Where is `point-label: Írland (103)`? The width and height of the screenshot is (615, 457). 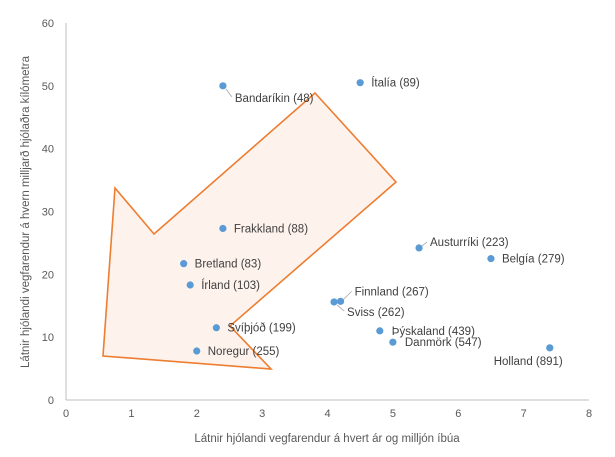 point-label: Írland (103) is located at coordinates (230, 285).